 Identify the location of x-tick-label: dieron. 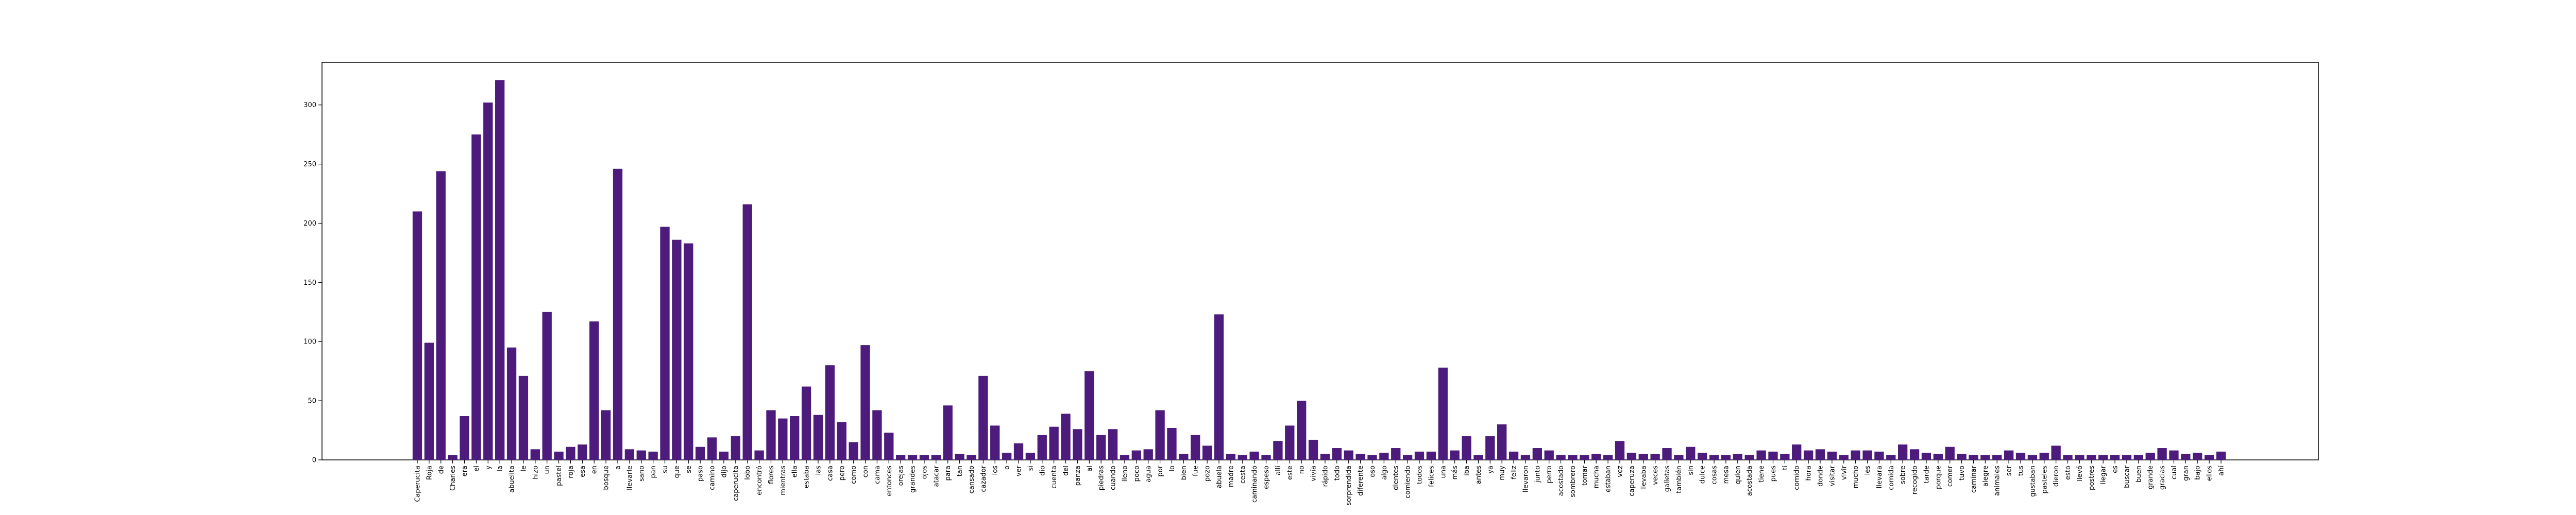
(2056, 477).